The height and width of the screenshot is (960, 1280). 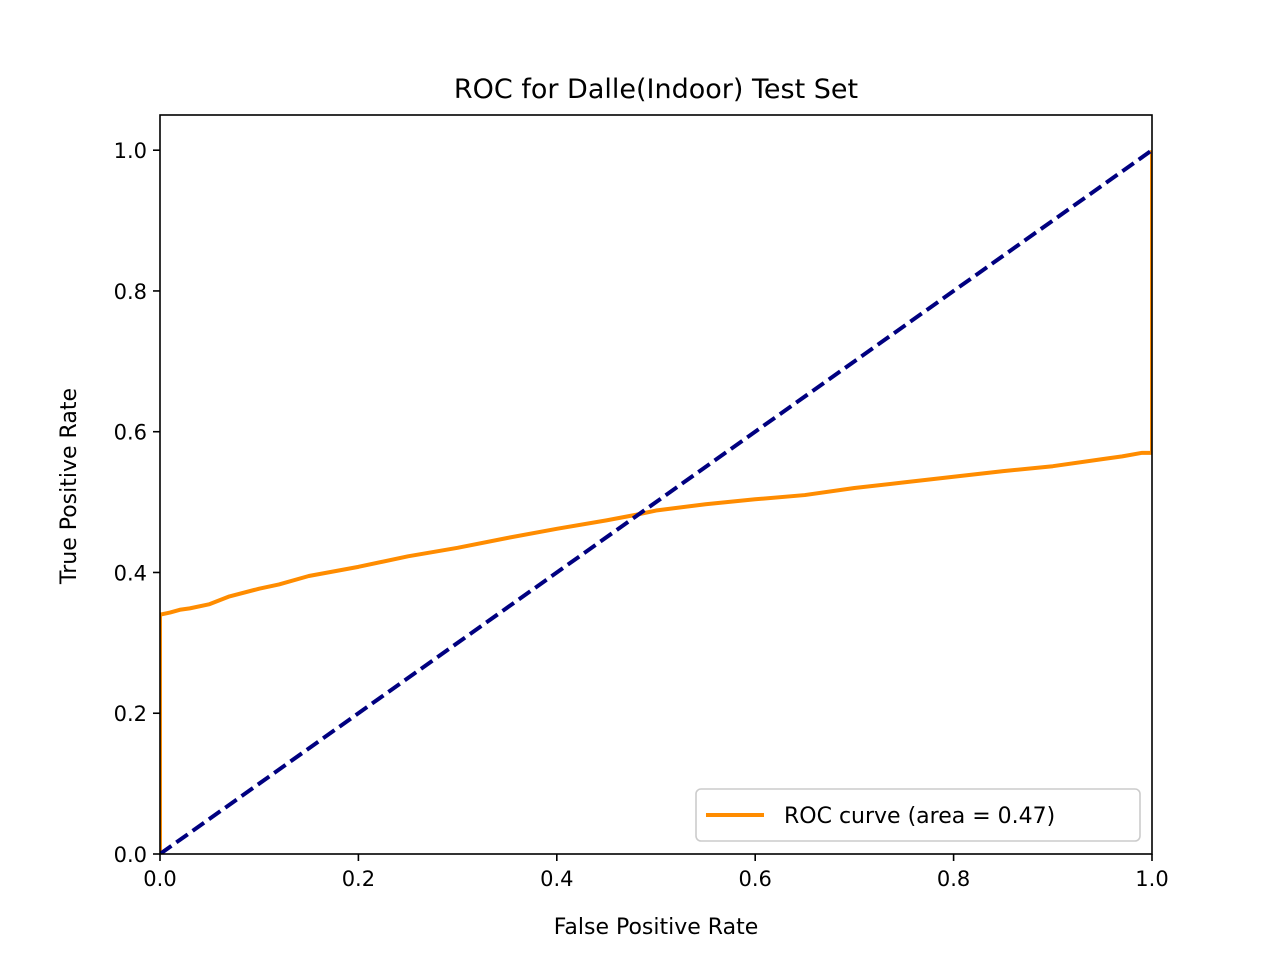 I want to click on legend-box, so click(x=918, y=815).